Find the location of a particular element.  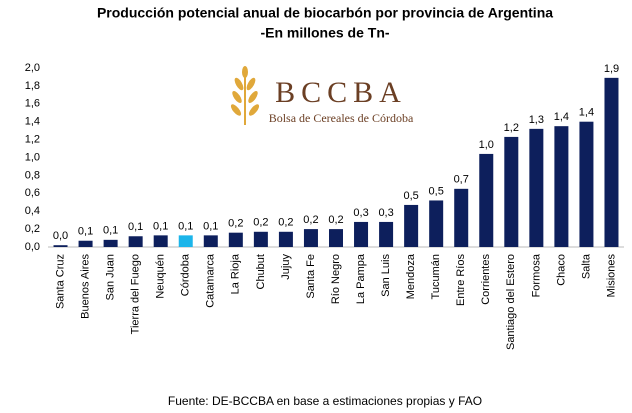

x-tick-label: Catamarca is located at coordinates (211, 280).